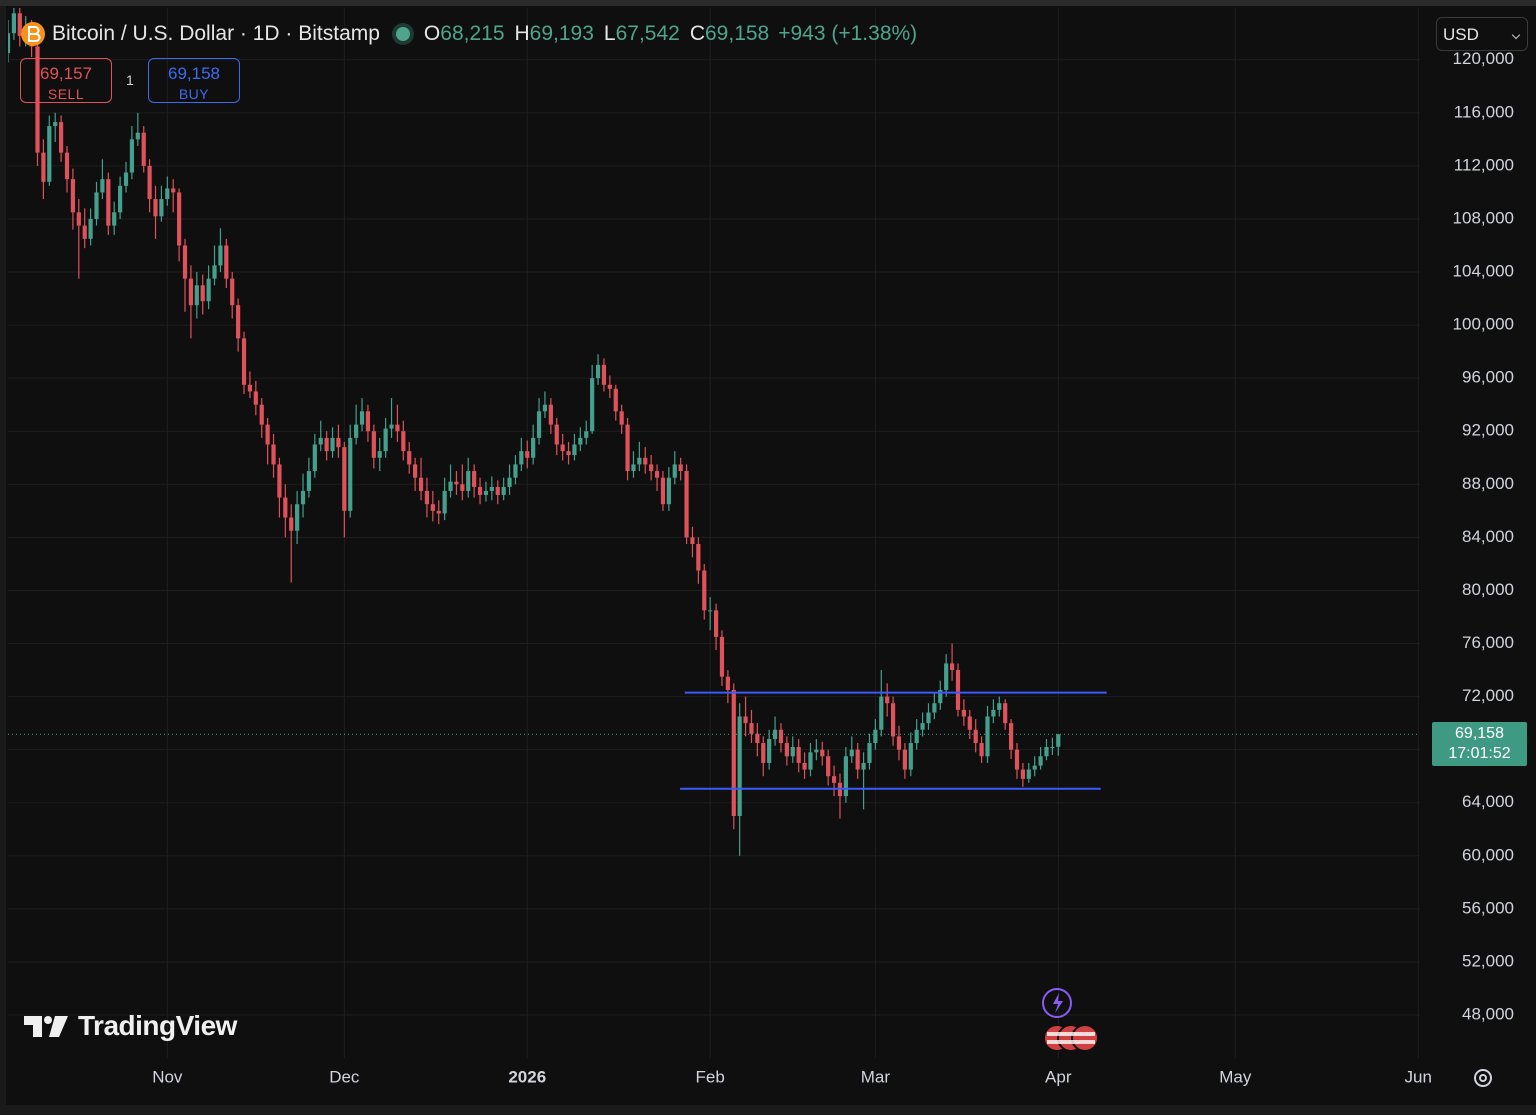 The image size is (1536, 1115). I want to click on x-tick-label: Apr, so click(1058, 1076).